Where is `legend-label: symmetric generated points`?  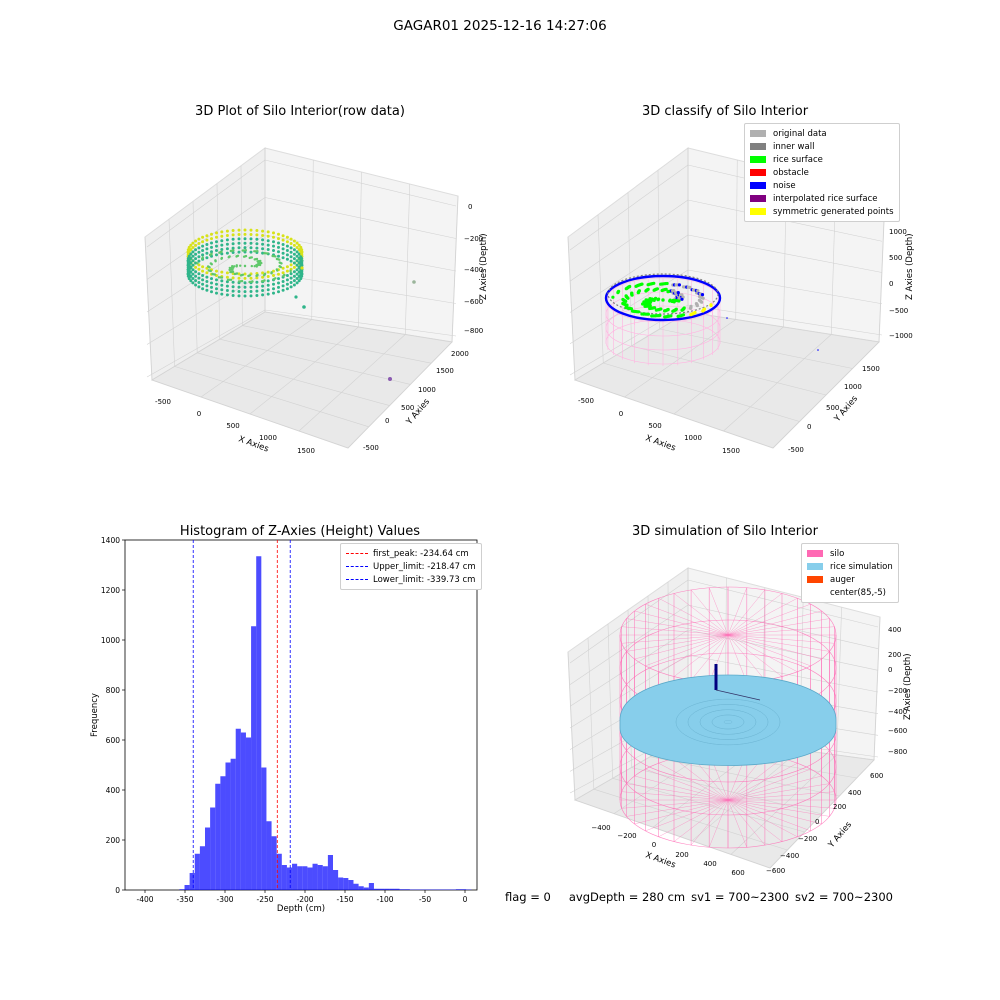
legend-label: symmetric generated points is located at coordinates (833, 211).